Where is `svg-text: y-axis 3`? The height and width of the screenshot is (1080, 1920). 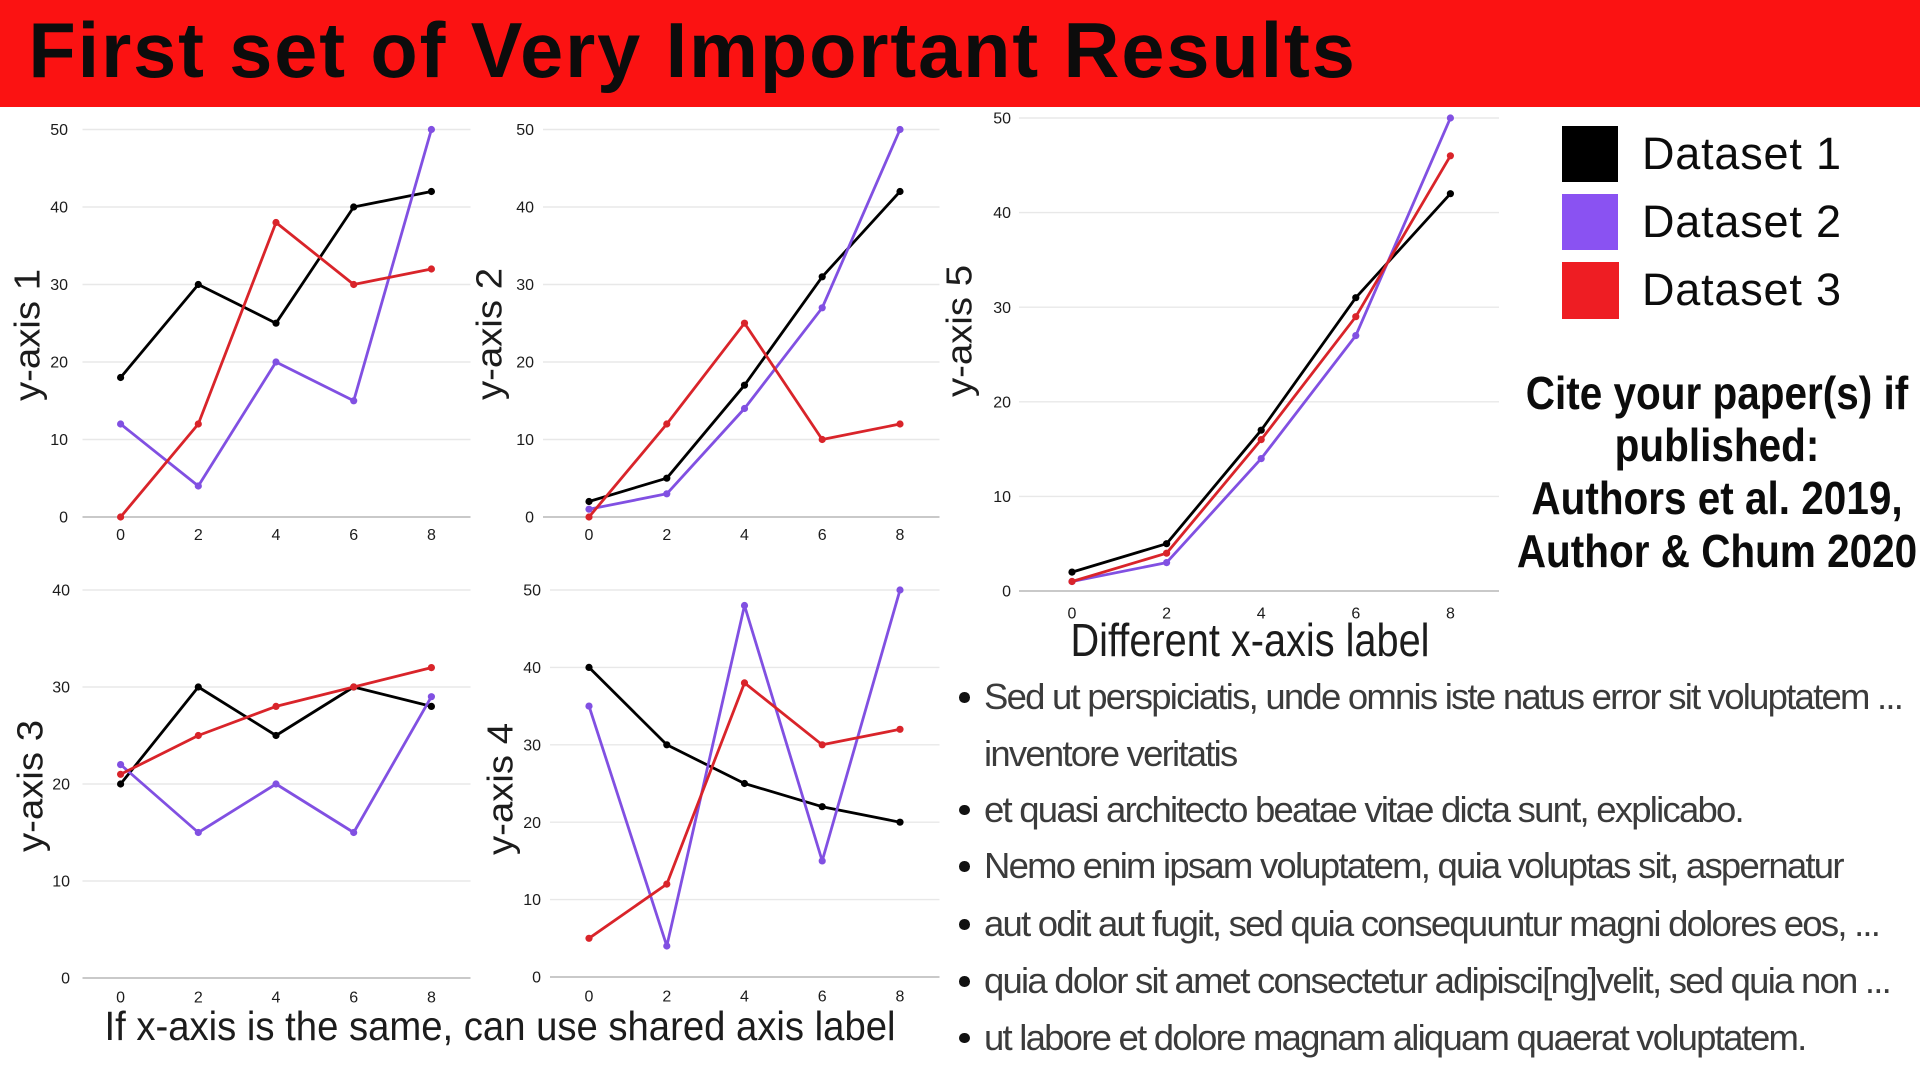
svg-text: y-axis 3 is located at coordinates (30, 786).